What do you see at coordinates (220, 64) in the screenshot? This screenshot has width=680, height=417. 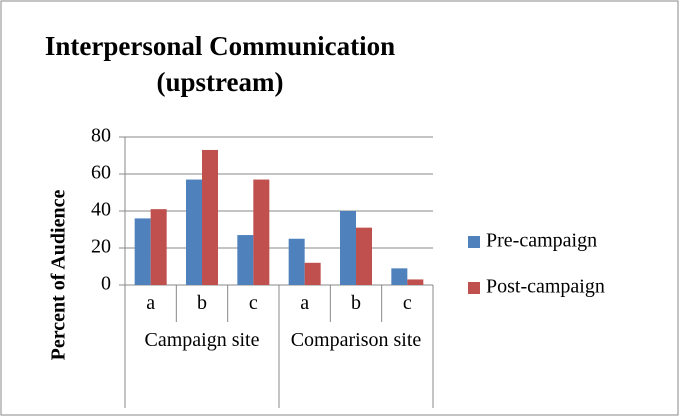 I see `chart-title: Interpersonal Communication (upstream)` at bounding box center [220, 64].